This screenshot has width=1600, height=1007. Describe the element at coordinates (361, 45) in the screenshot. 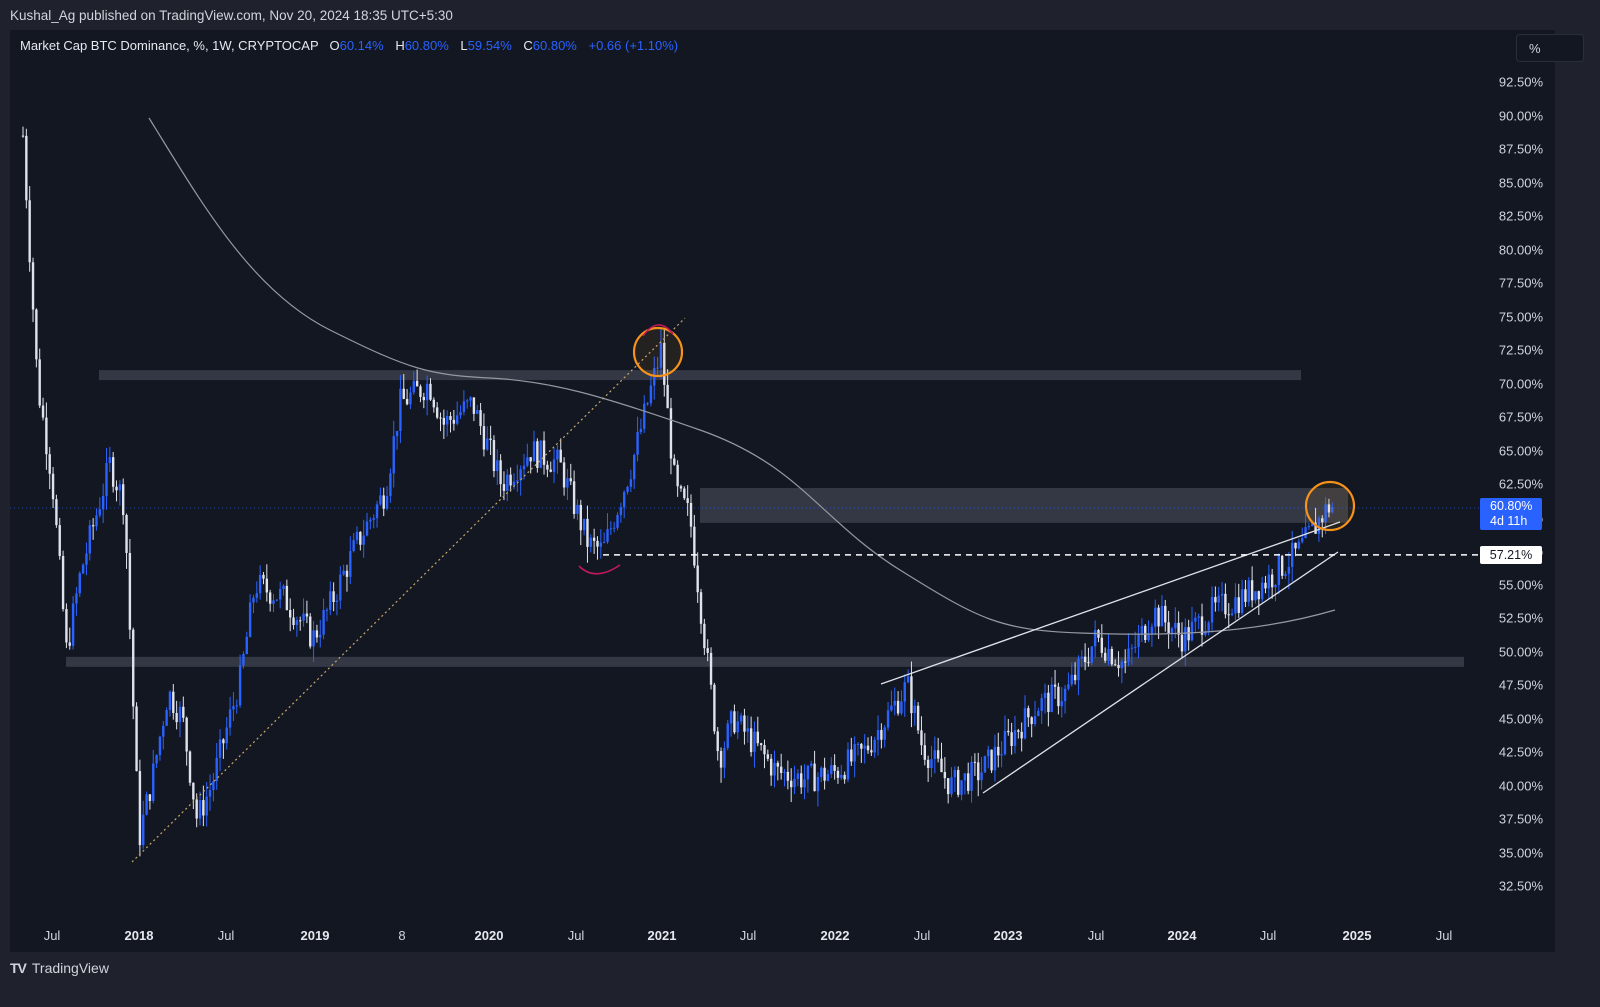

I see `legend-open-value: 60.14%` at that location.